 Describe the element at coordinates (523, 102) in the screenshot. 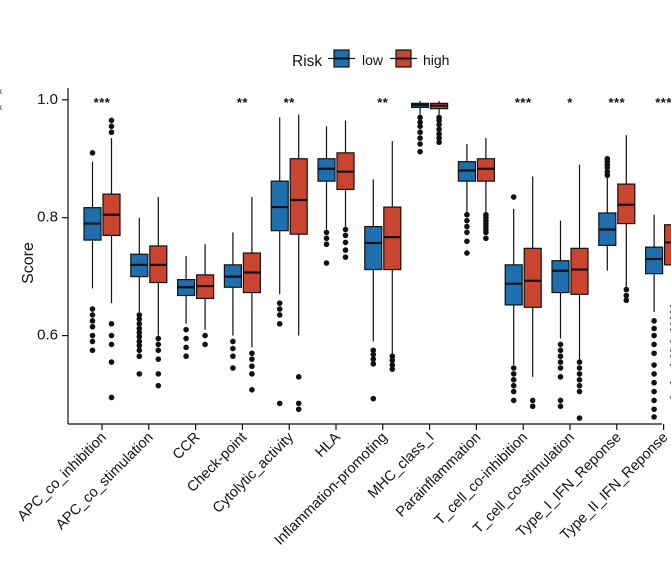

I see `significance-t-cell-co-inhibition: ***` at that location.